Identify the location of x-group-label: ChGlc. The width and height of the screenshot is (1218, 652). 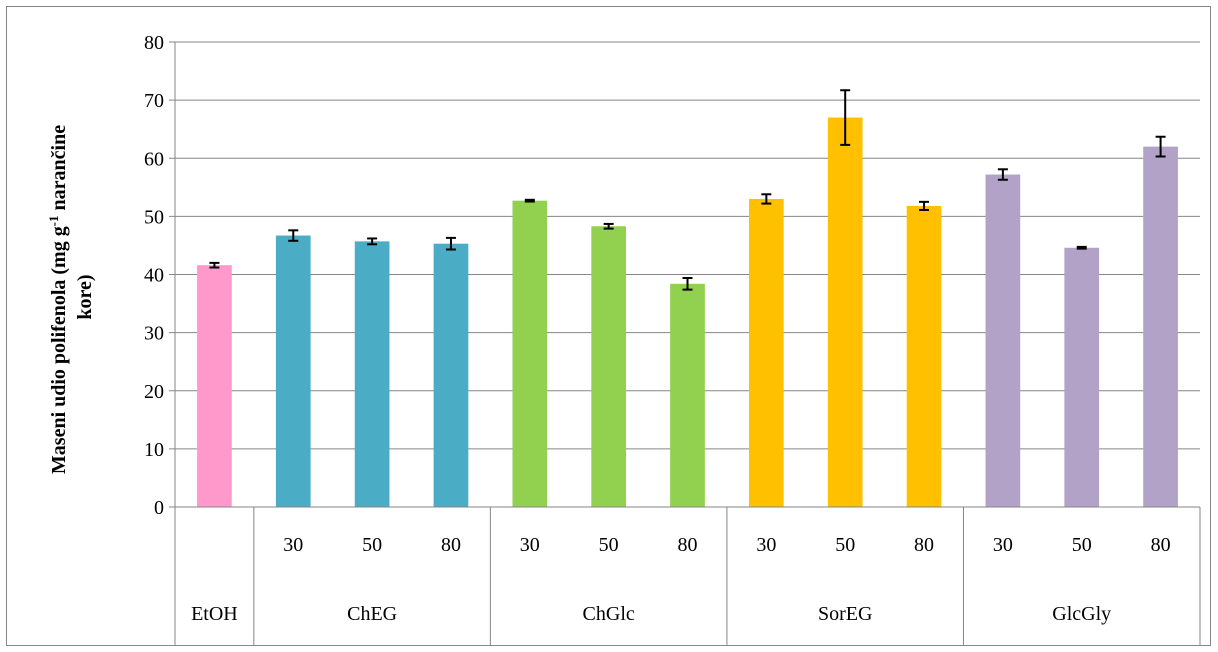
(609, 614).